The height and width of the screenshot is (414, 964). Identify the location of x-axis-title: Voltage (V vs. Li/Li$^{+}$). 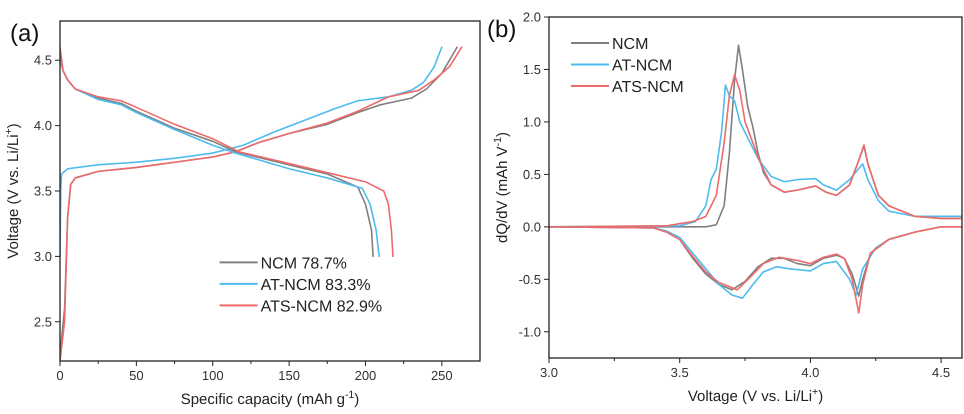
(756, 395).